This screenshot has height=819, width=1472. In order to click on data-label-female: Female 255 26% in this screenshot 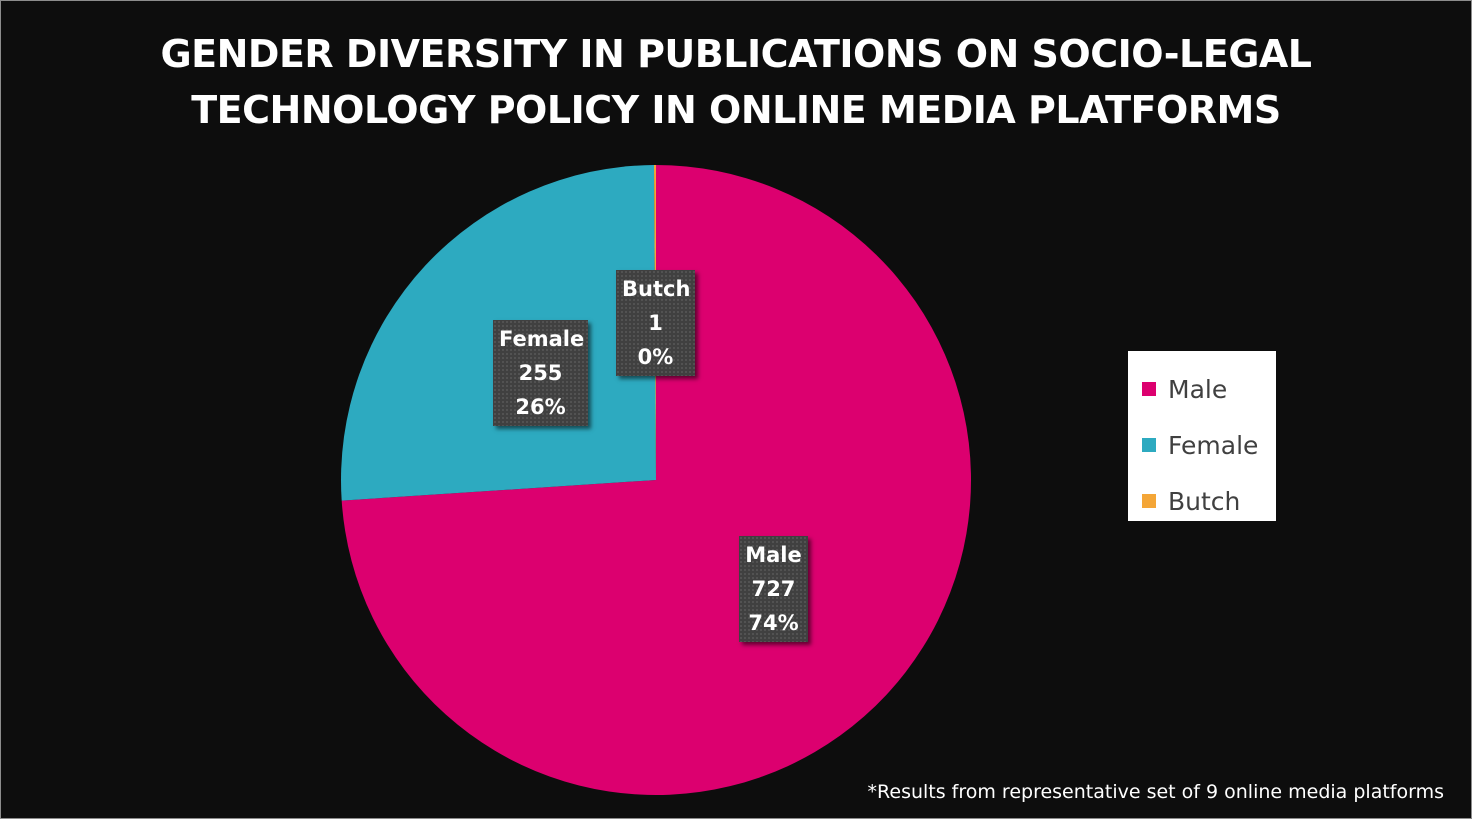, I will do `click(540, 373)`.